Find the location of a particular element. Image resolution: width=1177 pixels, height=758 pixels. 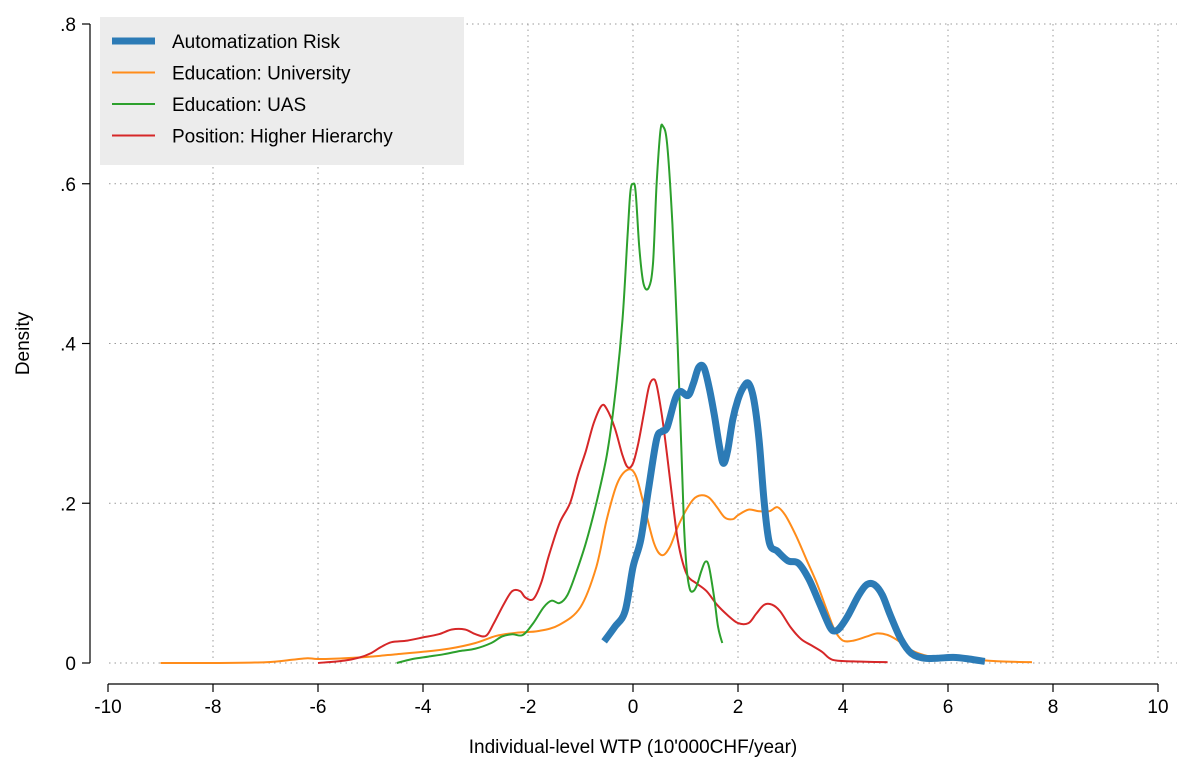

y-axis-ticks: 0 .2 .4 .6 .8 is located at coordinates (75, 345).